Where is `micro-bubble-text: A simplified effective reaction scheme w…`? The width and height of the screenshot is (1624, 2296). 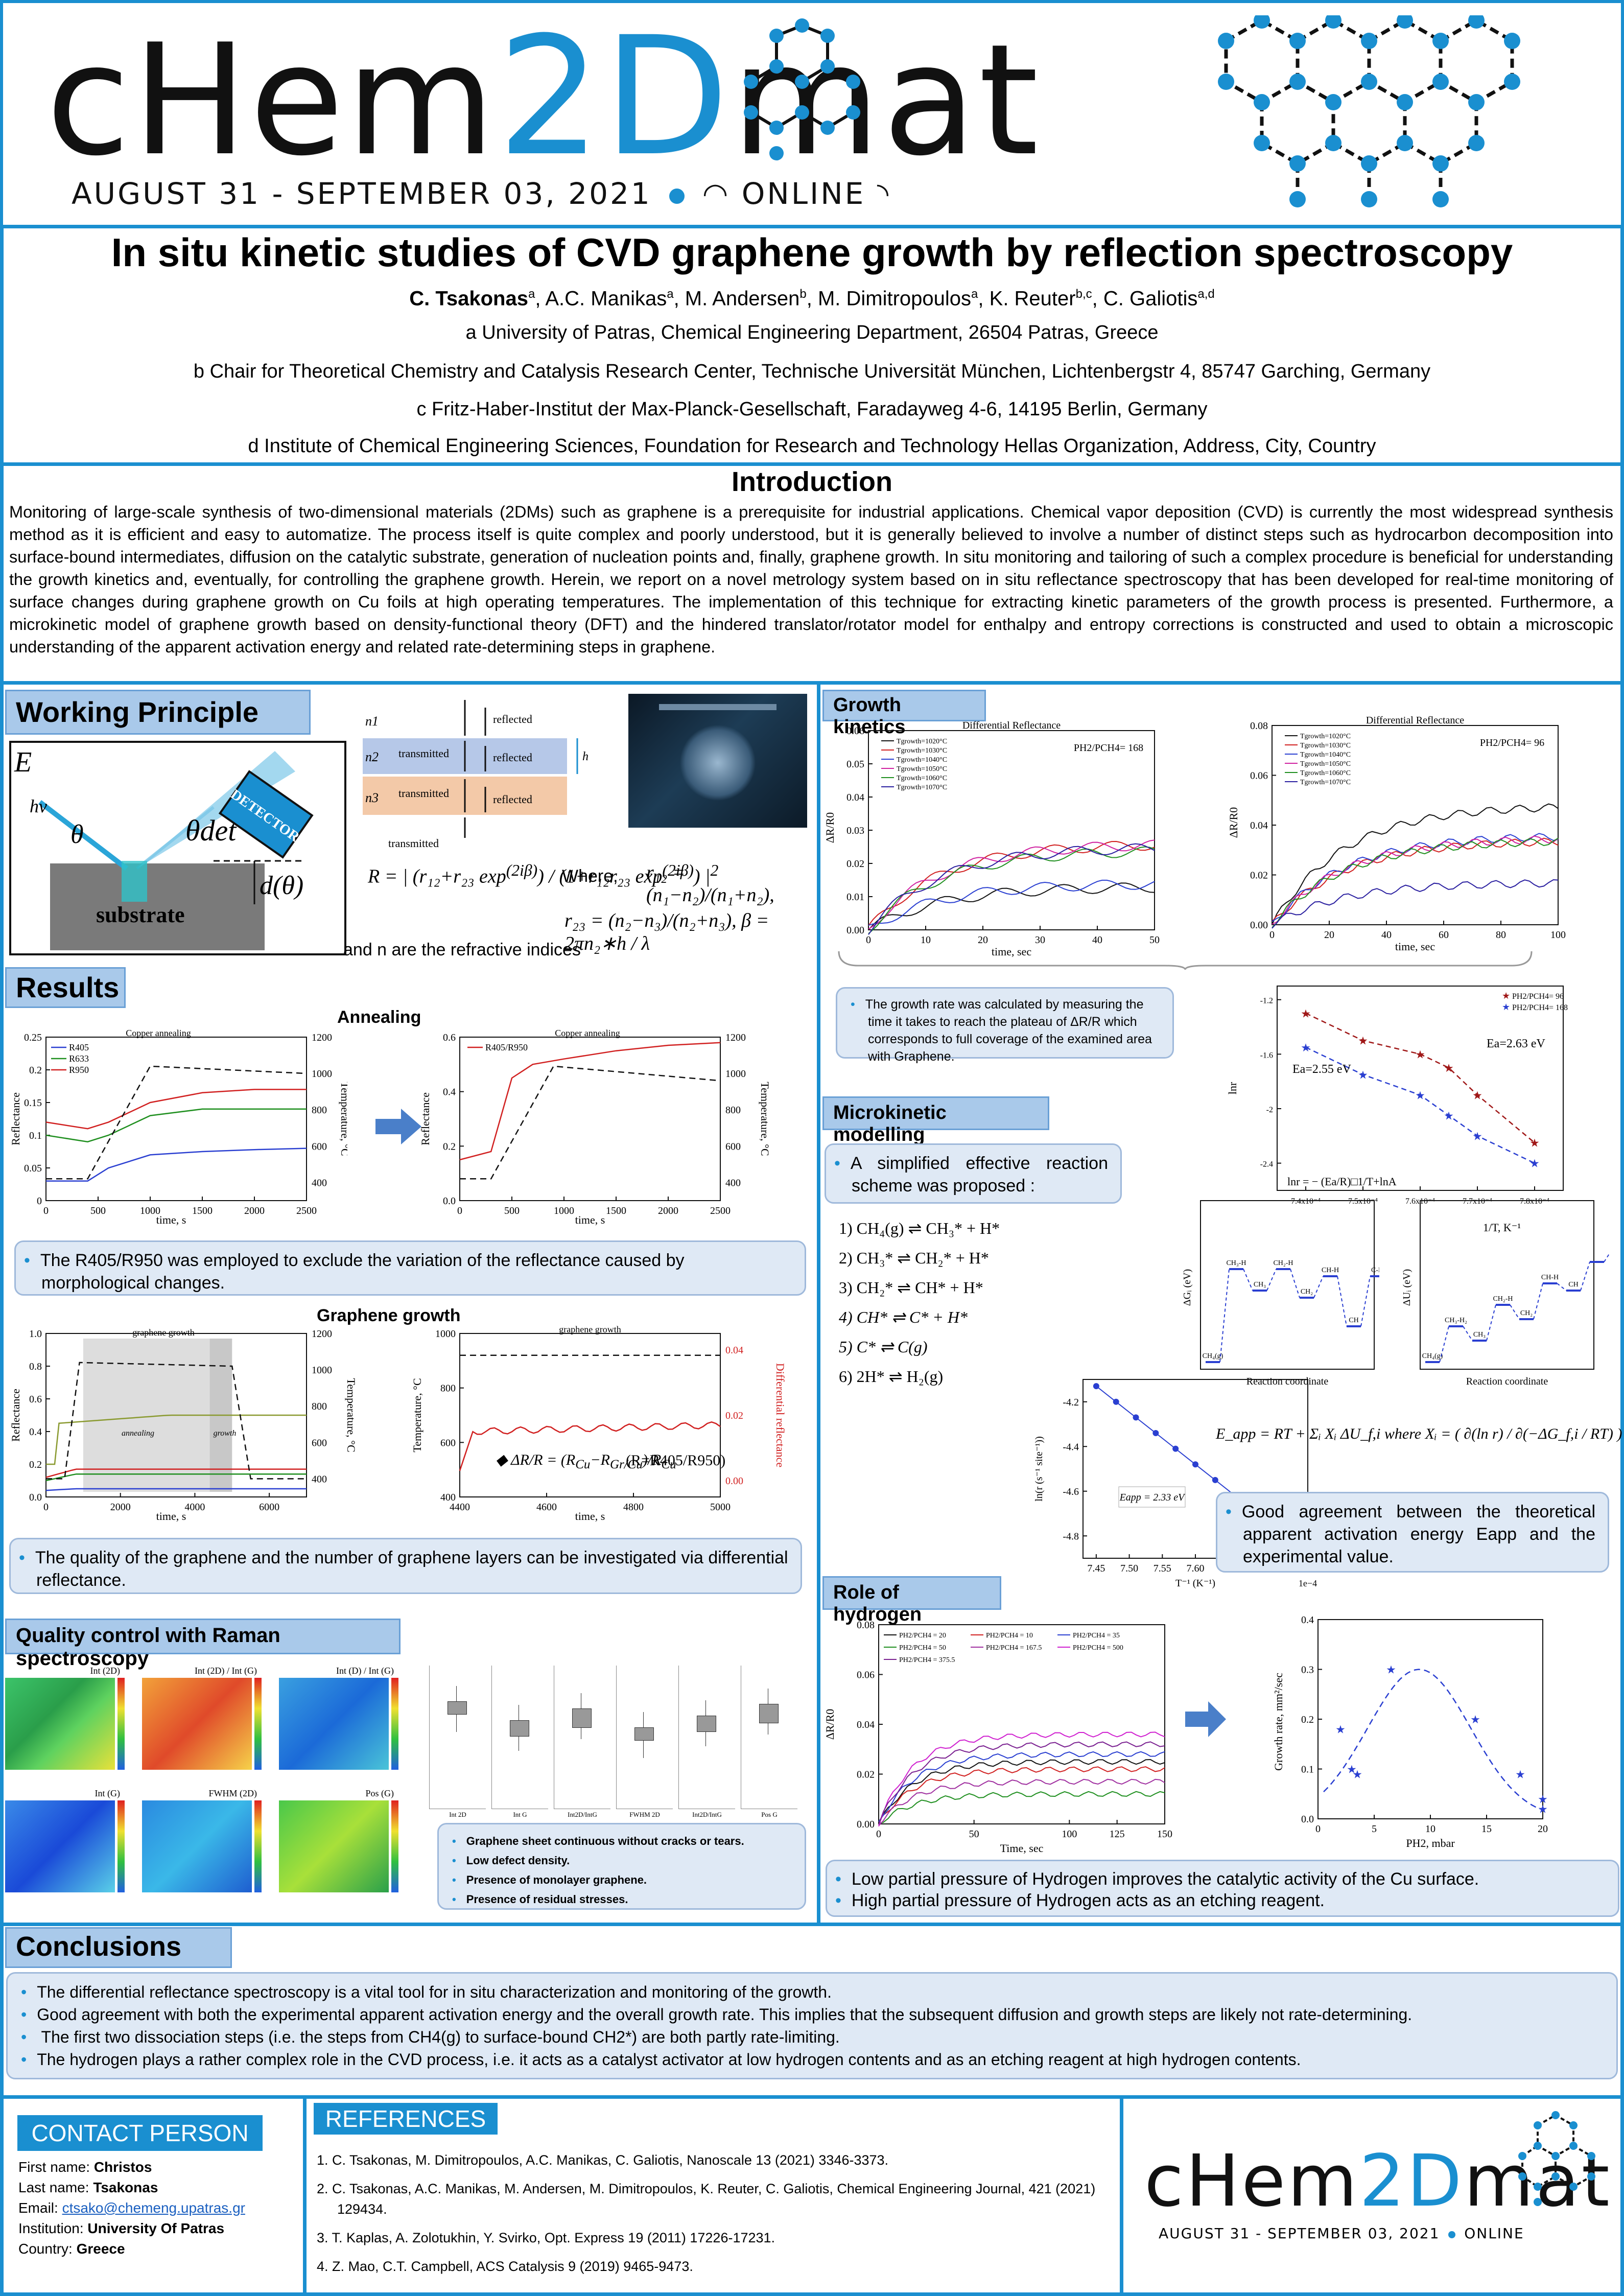 micro-bubble-text: A simplified effective reaction scheme w… is located at coordinates (979, 1174).